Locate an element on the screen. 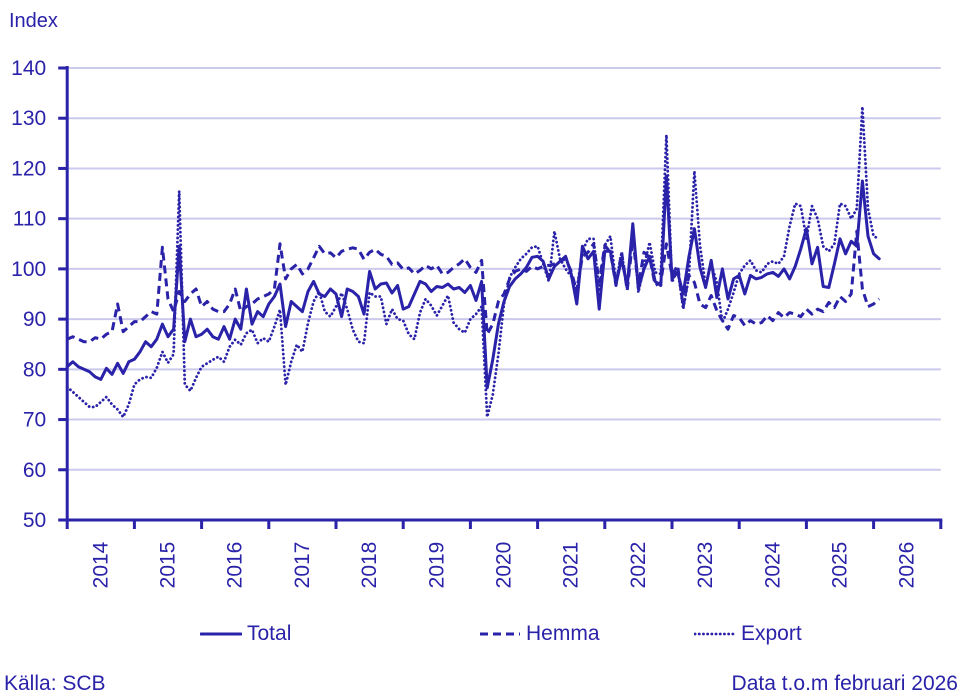 This screenshot has width=964, height=699. y-tick-label: 90 is located at coordinates (34, 319).